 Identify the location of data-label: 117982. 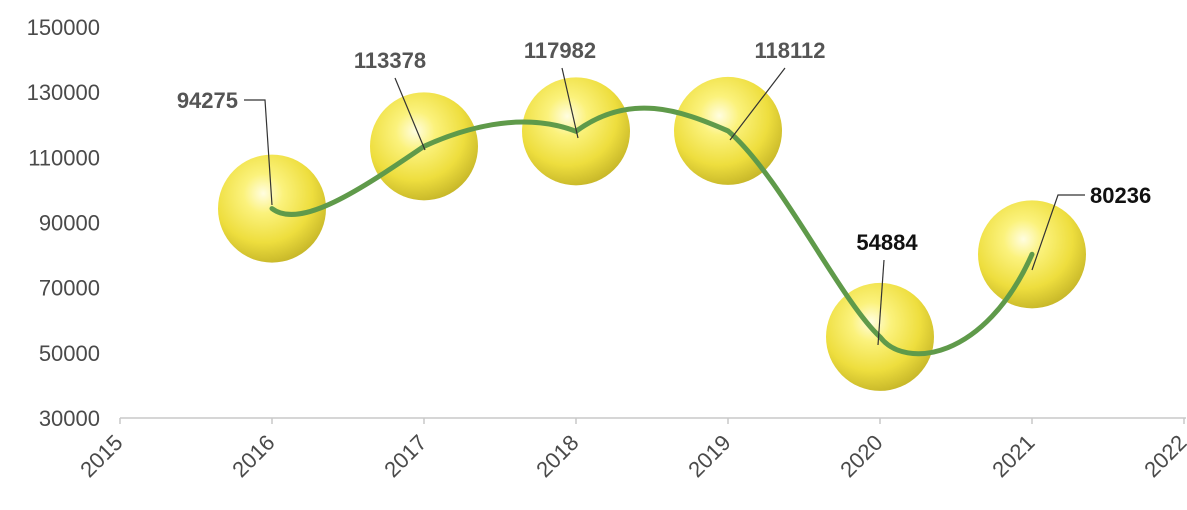
(560, 50).